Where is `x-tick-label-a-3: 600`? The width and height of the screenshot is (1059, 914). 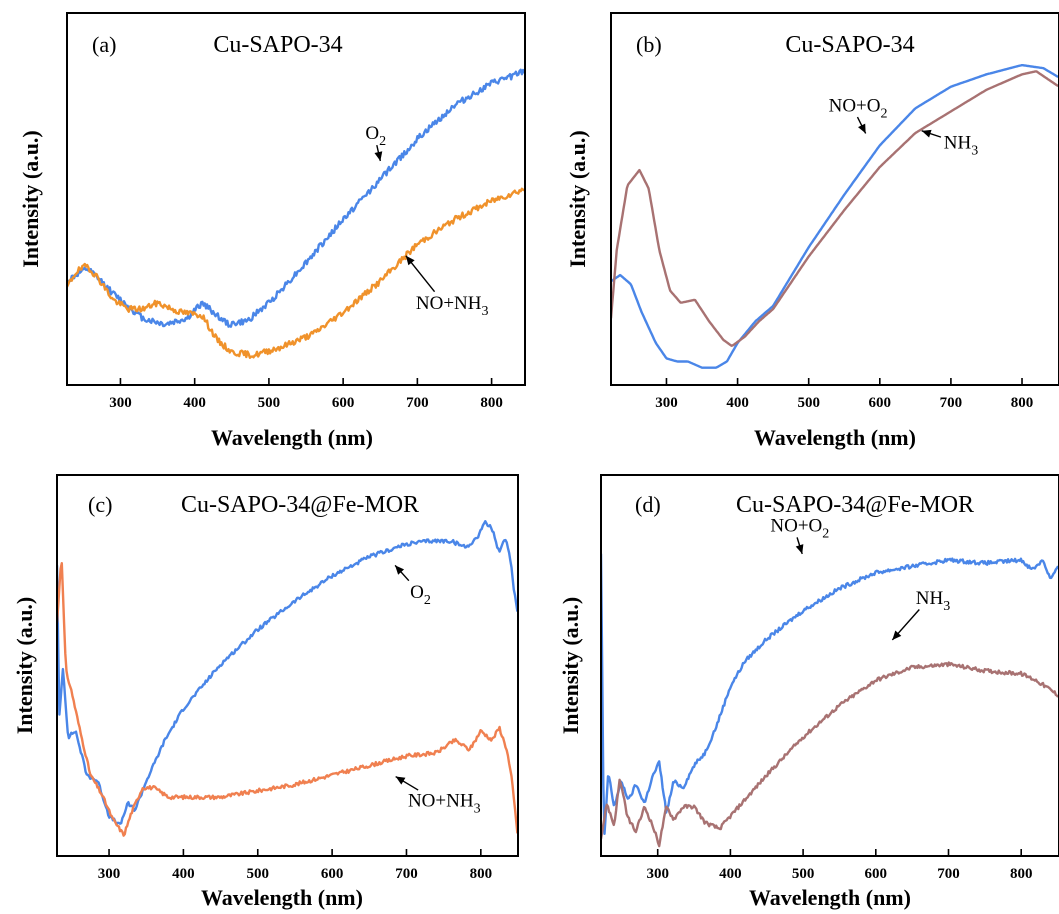
x-tick-label-a-3: 600 is located at coordinates (343, 403).